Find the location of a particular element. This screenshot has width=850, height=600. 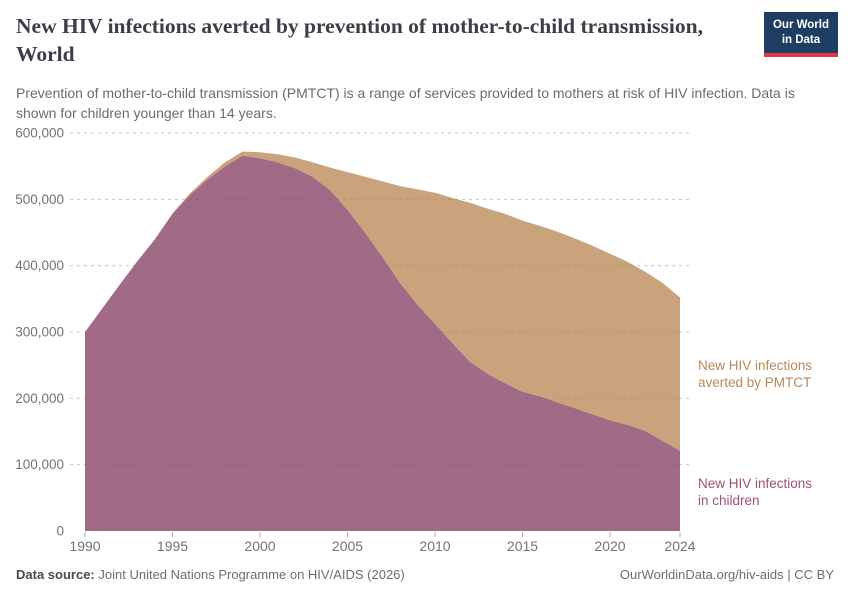

owid-logo: Our World in Data is located at coordinates (800, 34).